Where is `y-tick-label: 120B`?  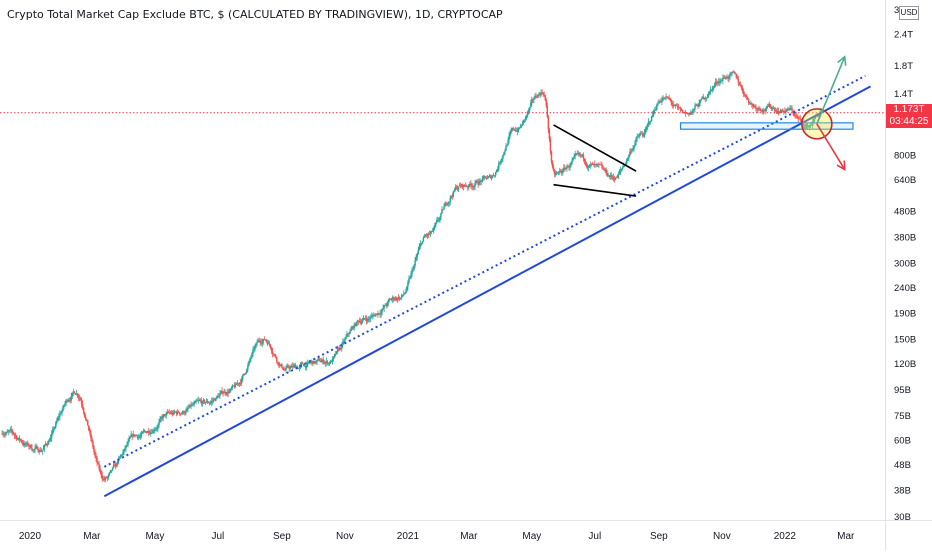 y-tick-label: 120B is located at coordinates (905, 364).